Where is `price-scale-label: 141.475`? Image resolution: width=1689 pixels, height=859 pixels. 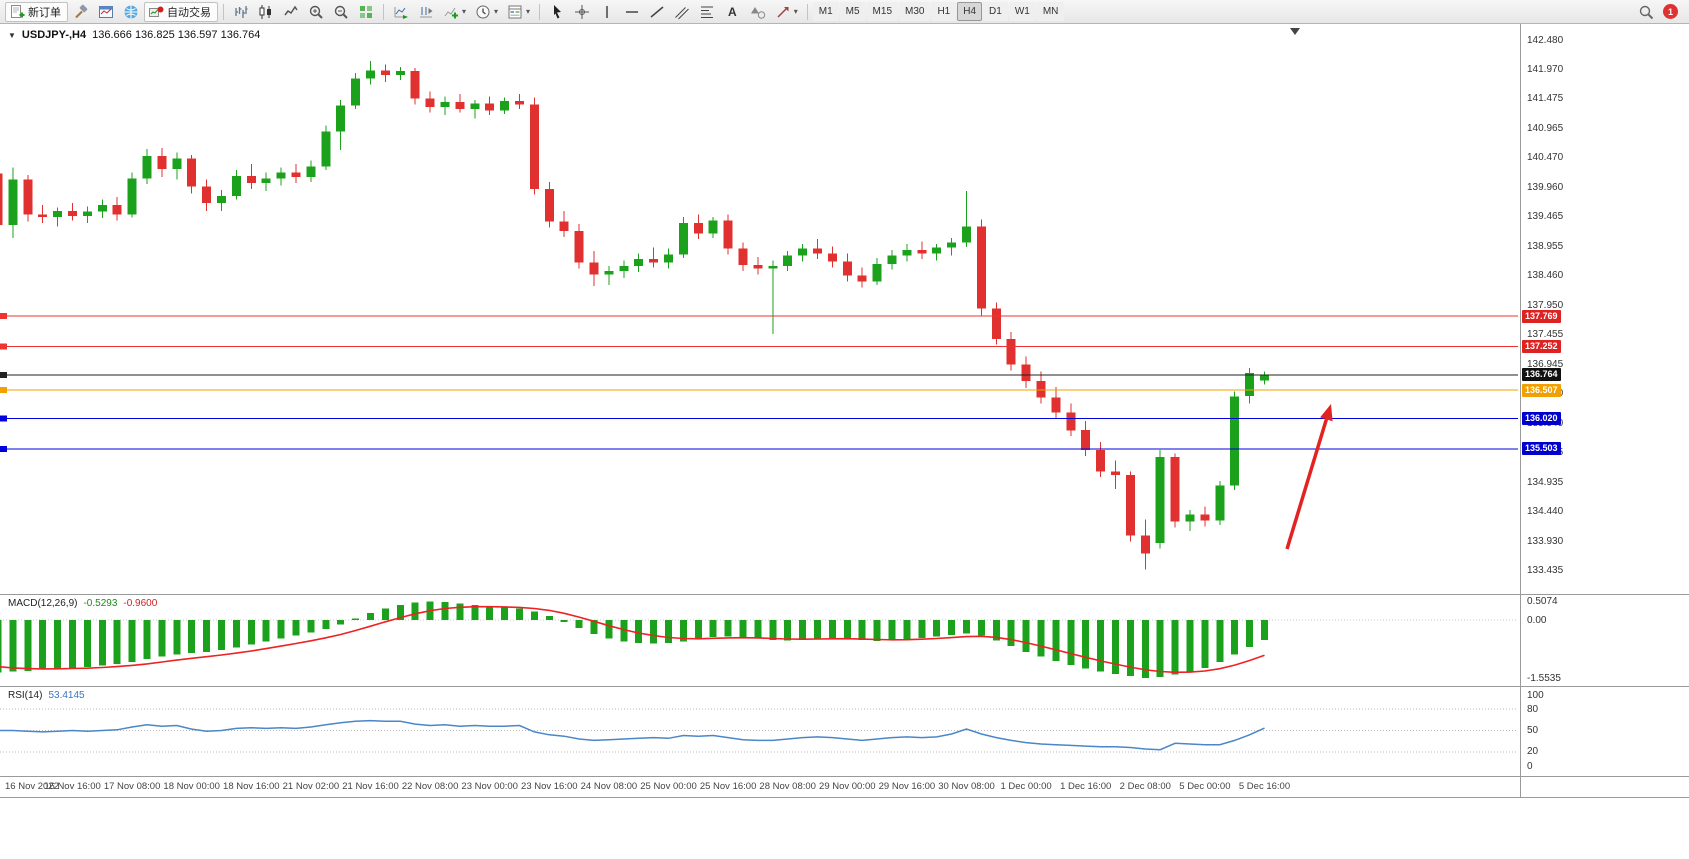
price-scale-label: 141.475 is located at coordinates (1545, 99).